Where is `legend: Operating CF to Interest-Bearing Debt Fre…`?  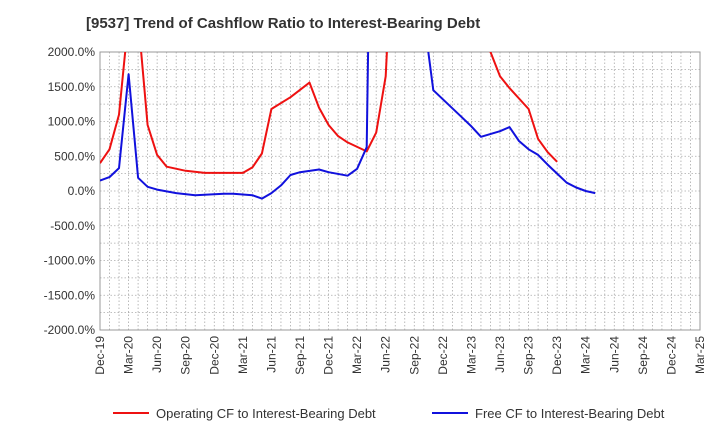
legend: Operating CF to Interest-Bearing Debt Fre… is located at coordinates (389, 413).